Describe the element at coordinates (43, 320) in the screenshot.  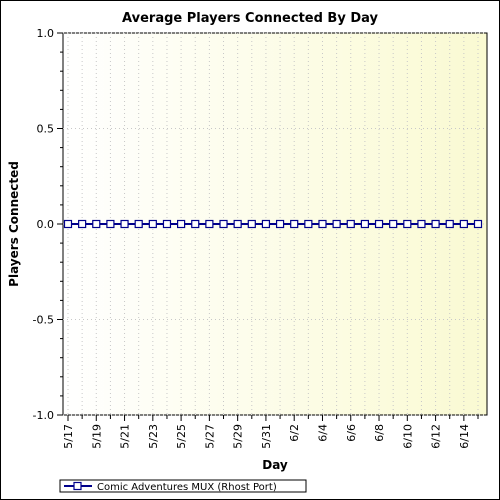
I see `y-tick-label: -0.5` at that location.